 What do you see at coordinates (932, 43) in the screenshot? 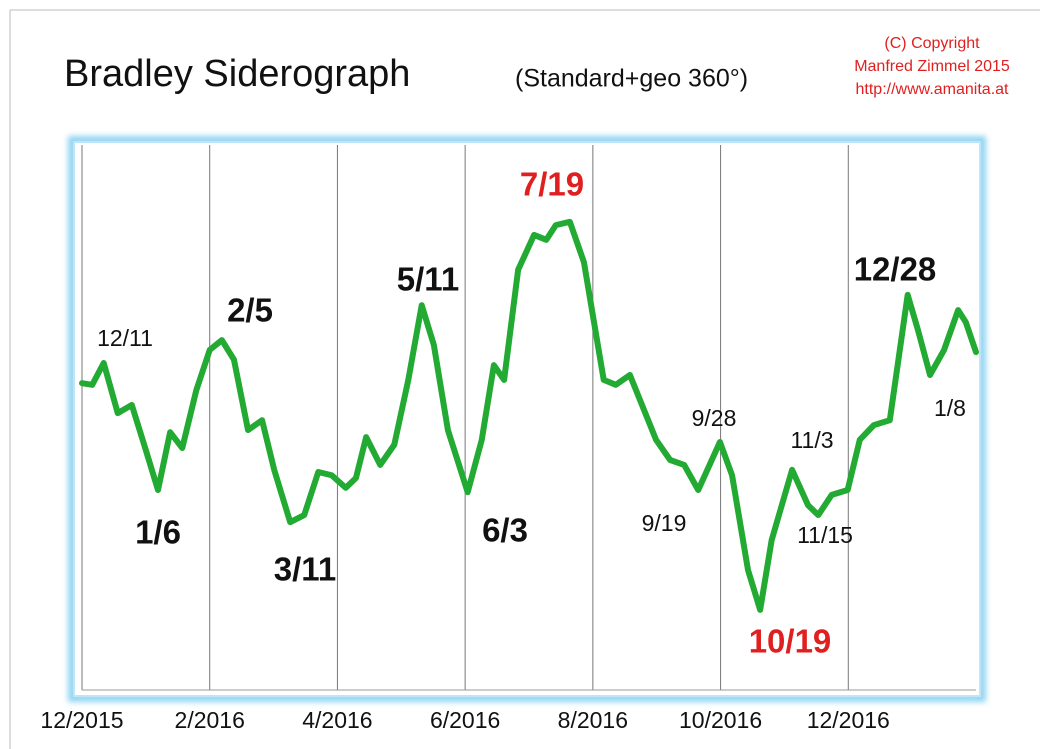
I see `copyright: (C) Copyright` at bounding box center [932, 43].